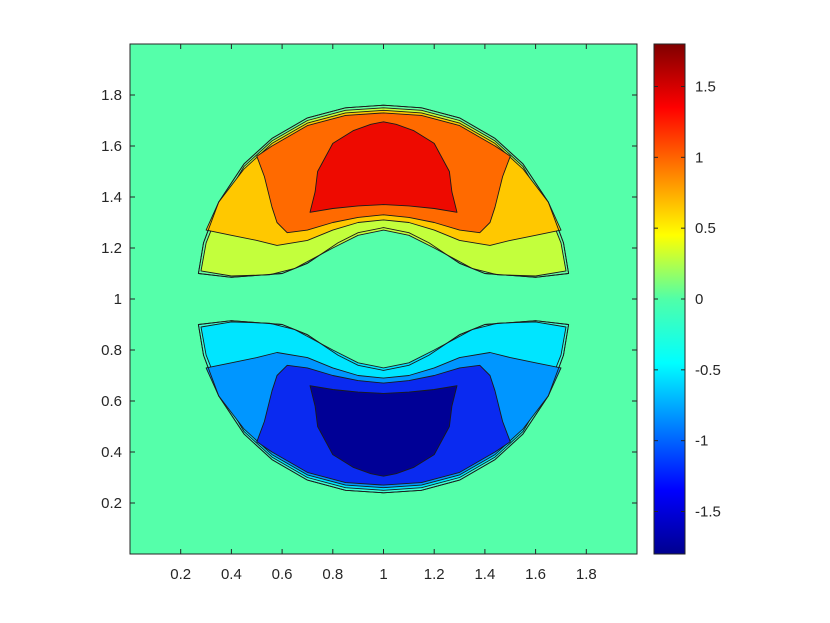  Describe the element at coordinates (383, 574) in the screenshot. I see `x-tick-label: 1` at that location.